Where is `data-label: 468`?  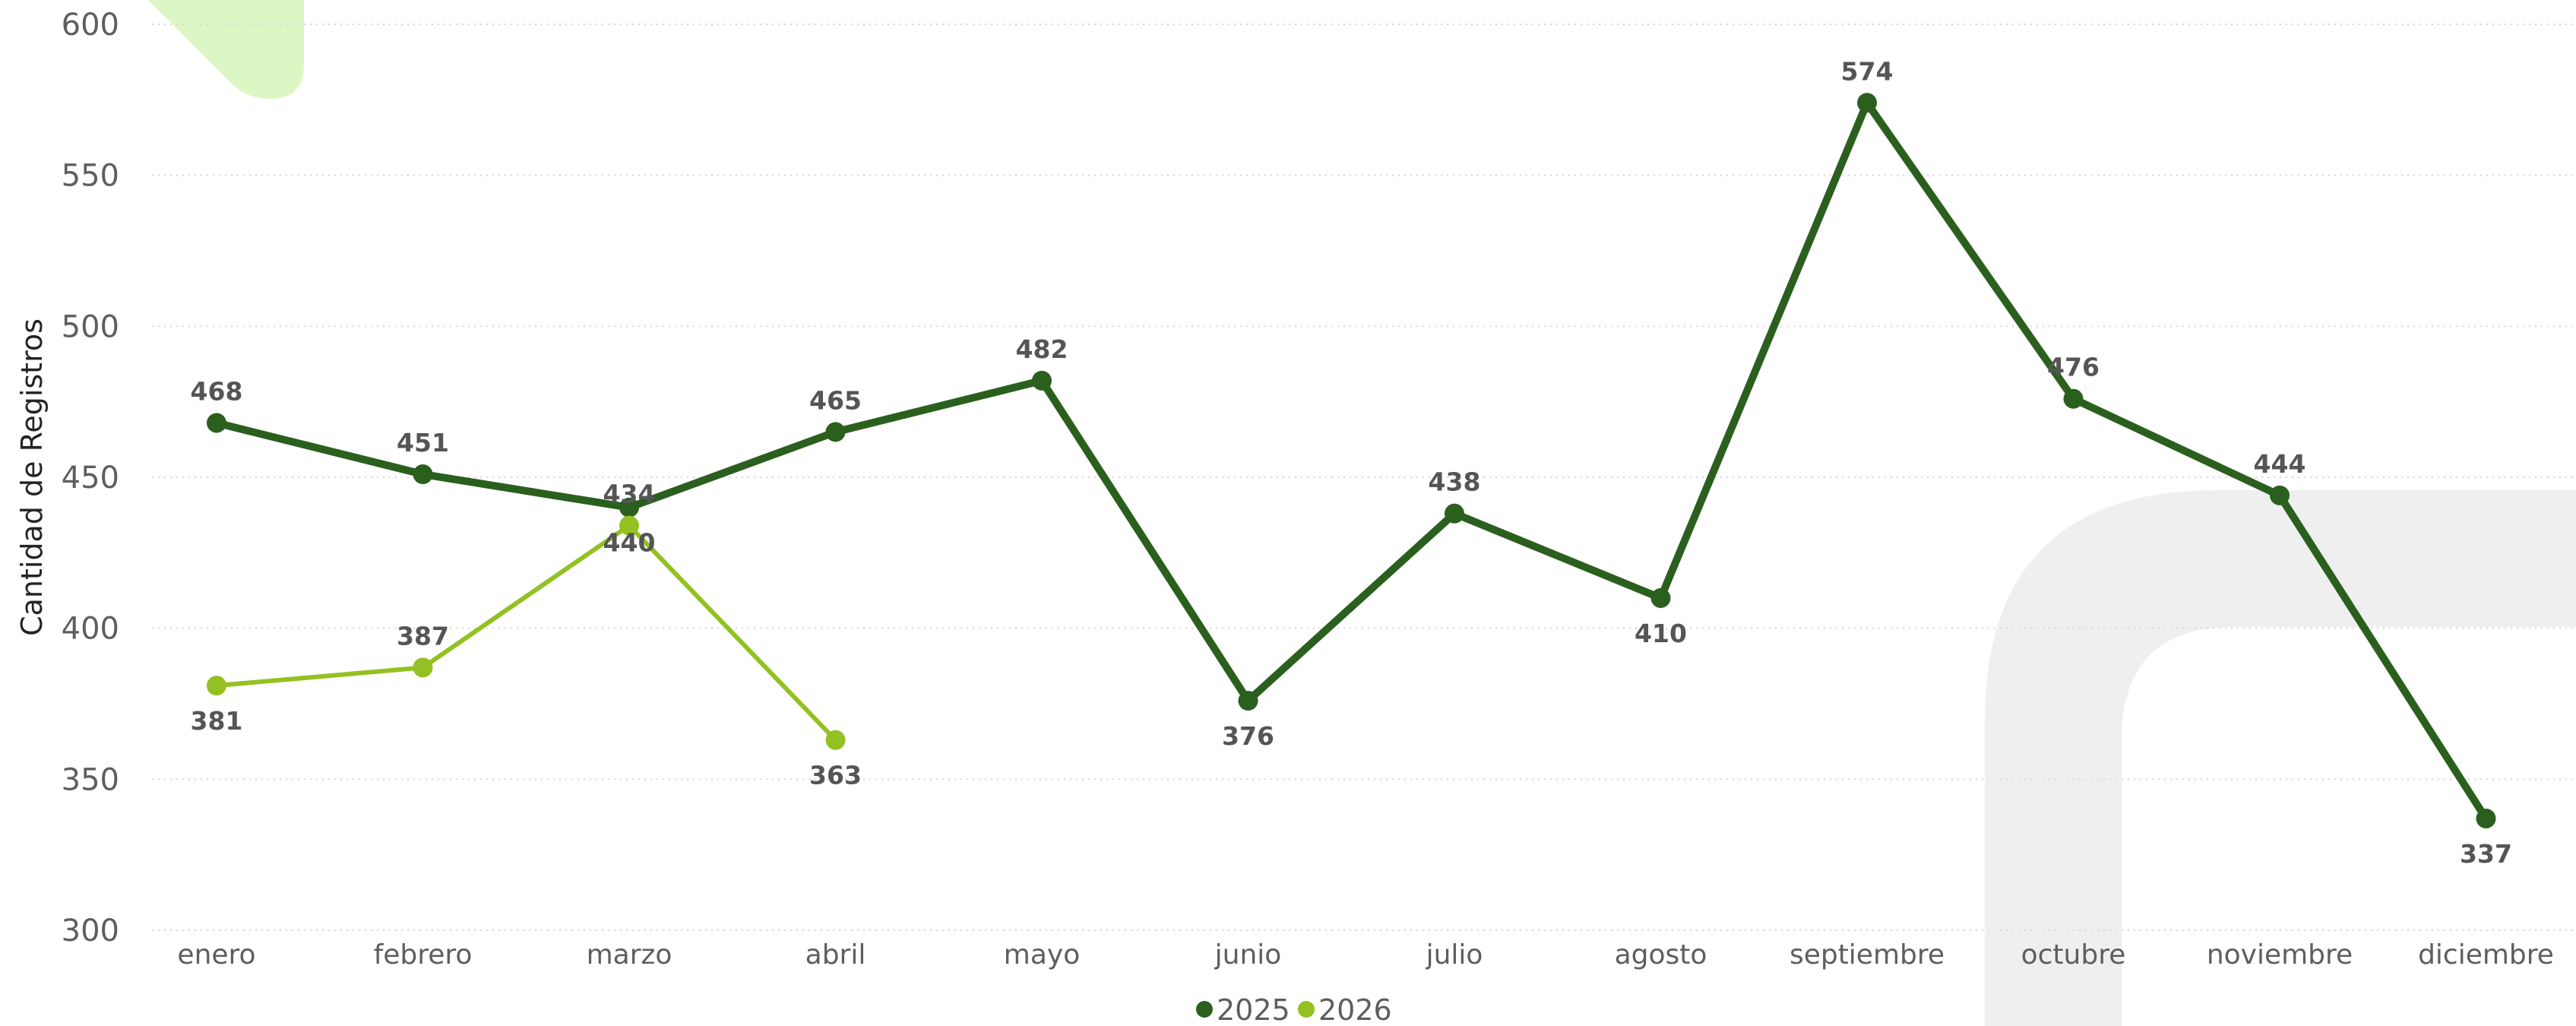 data-label: 468 is located at coordinates (217, 391).